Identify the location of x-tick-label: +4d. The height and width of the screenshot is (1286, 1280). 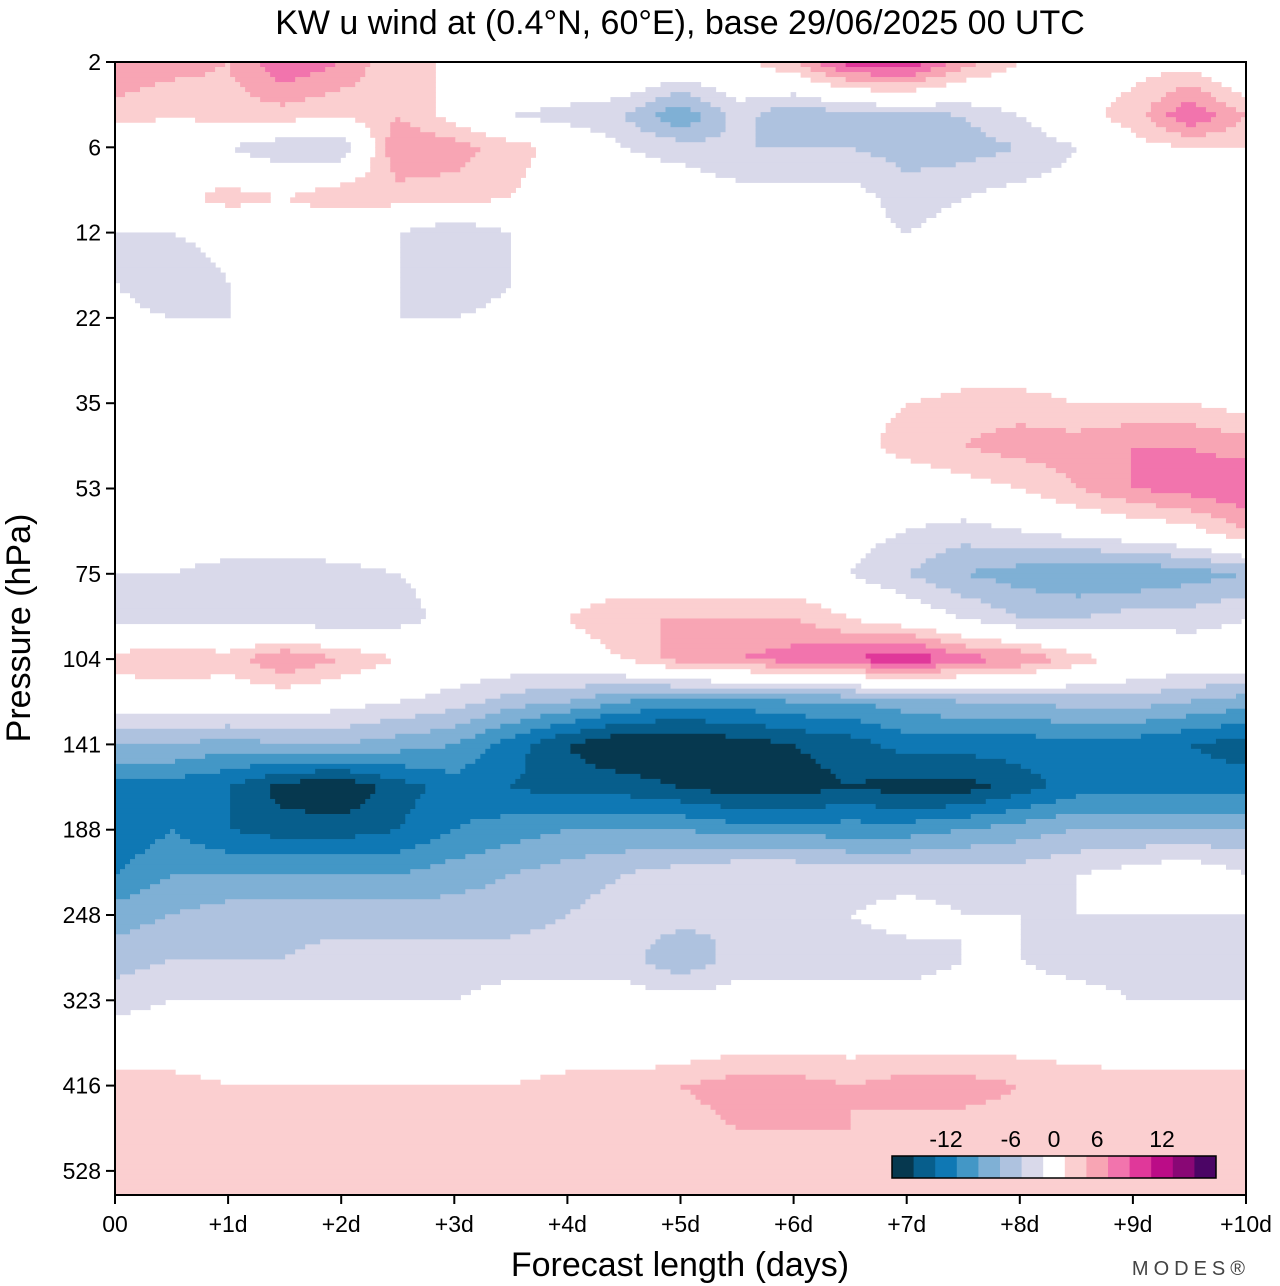
(567, 1224).